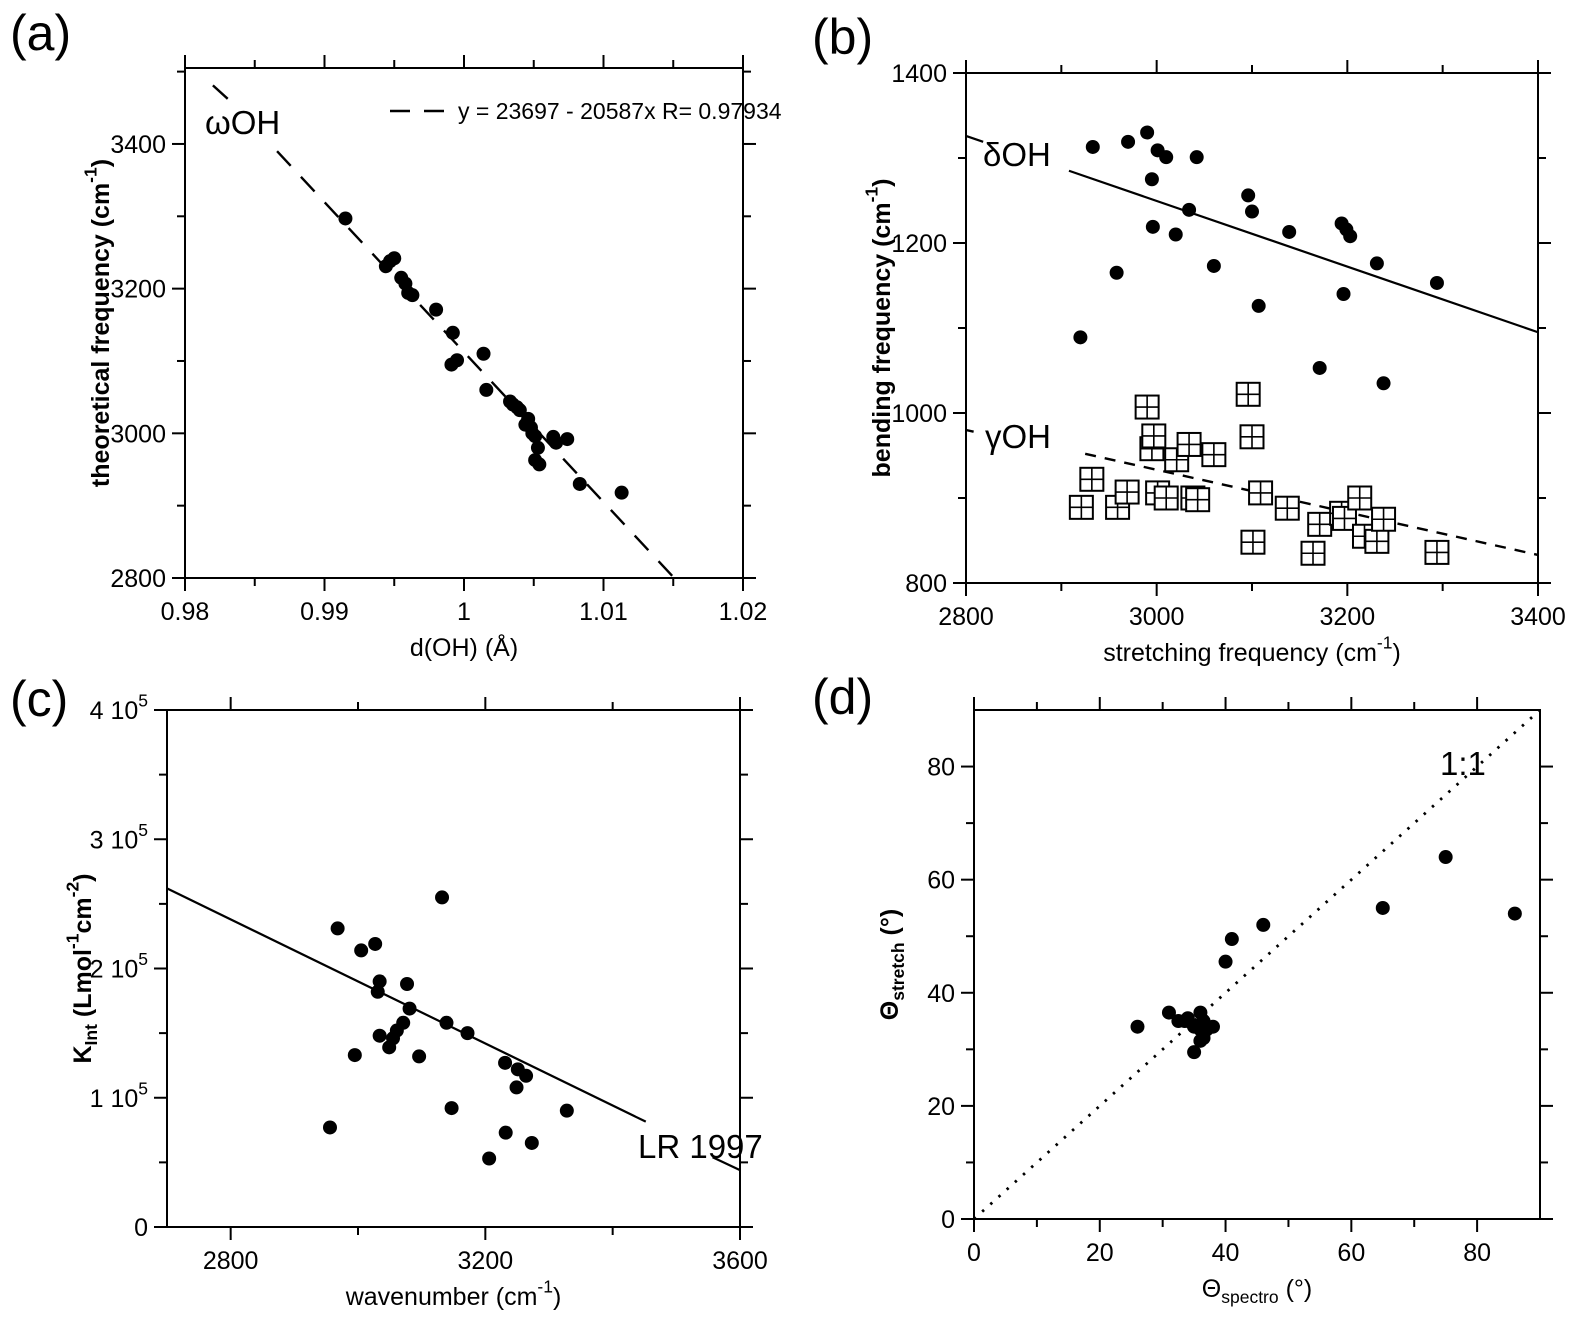 The height and width of the screenshot is (1325, 1579). What do you see at coordinates (464, 647) in the screenshot?
I see `panel-a-x-axis-title: d(OH) (Å)` at bounding box center [464, 647].